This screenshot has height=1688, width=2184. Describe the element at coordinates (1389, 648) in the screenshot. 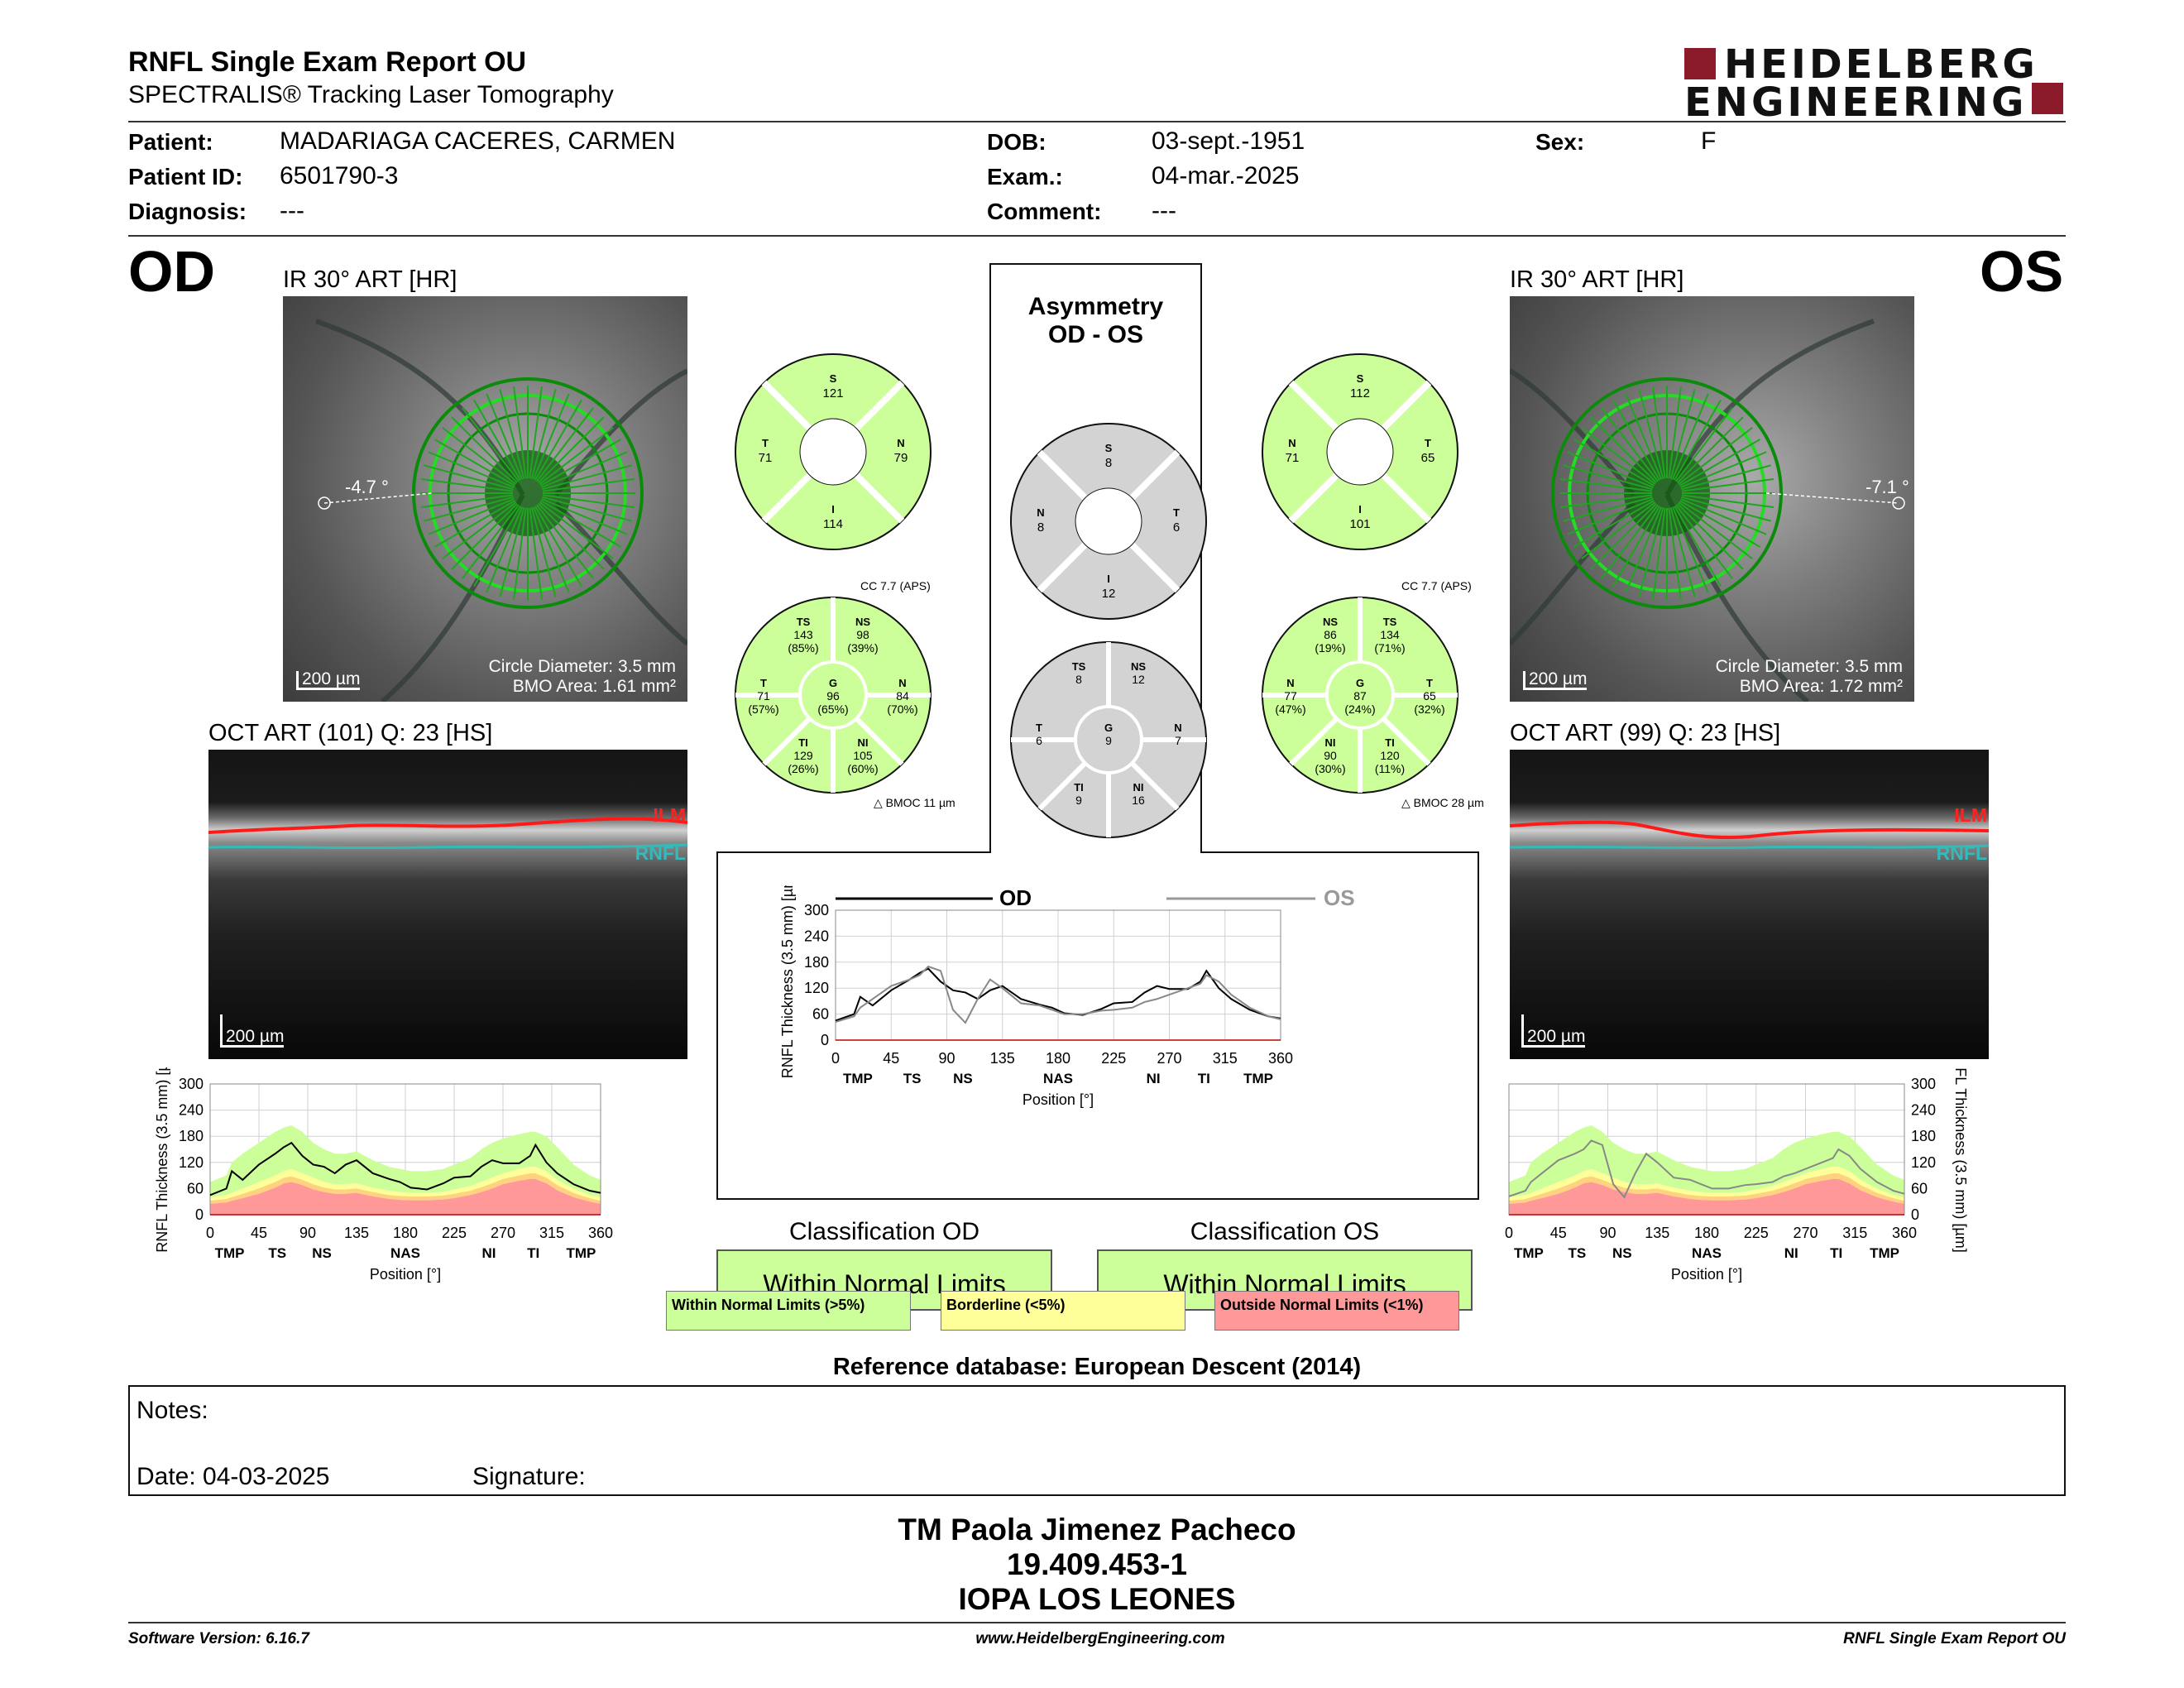

I see `sector-percent-ts: (71%)` at that location.